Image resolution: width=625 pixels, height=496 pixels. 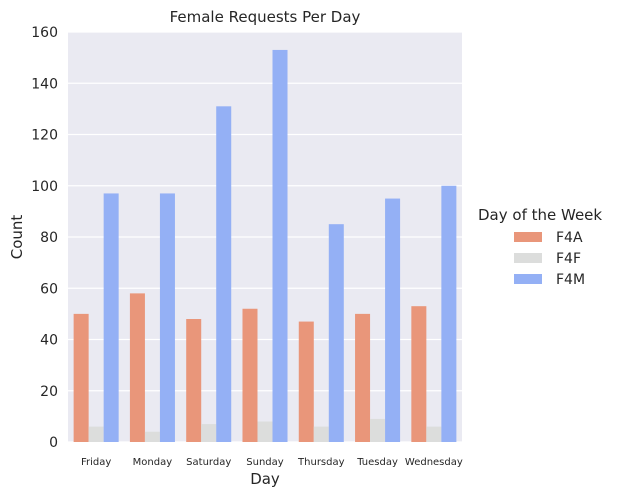 I want to click on legend-swatch-f4m, so click(x=528, y=279).